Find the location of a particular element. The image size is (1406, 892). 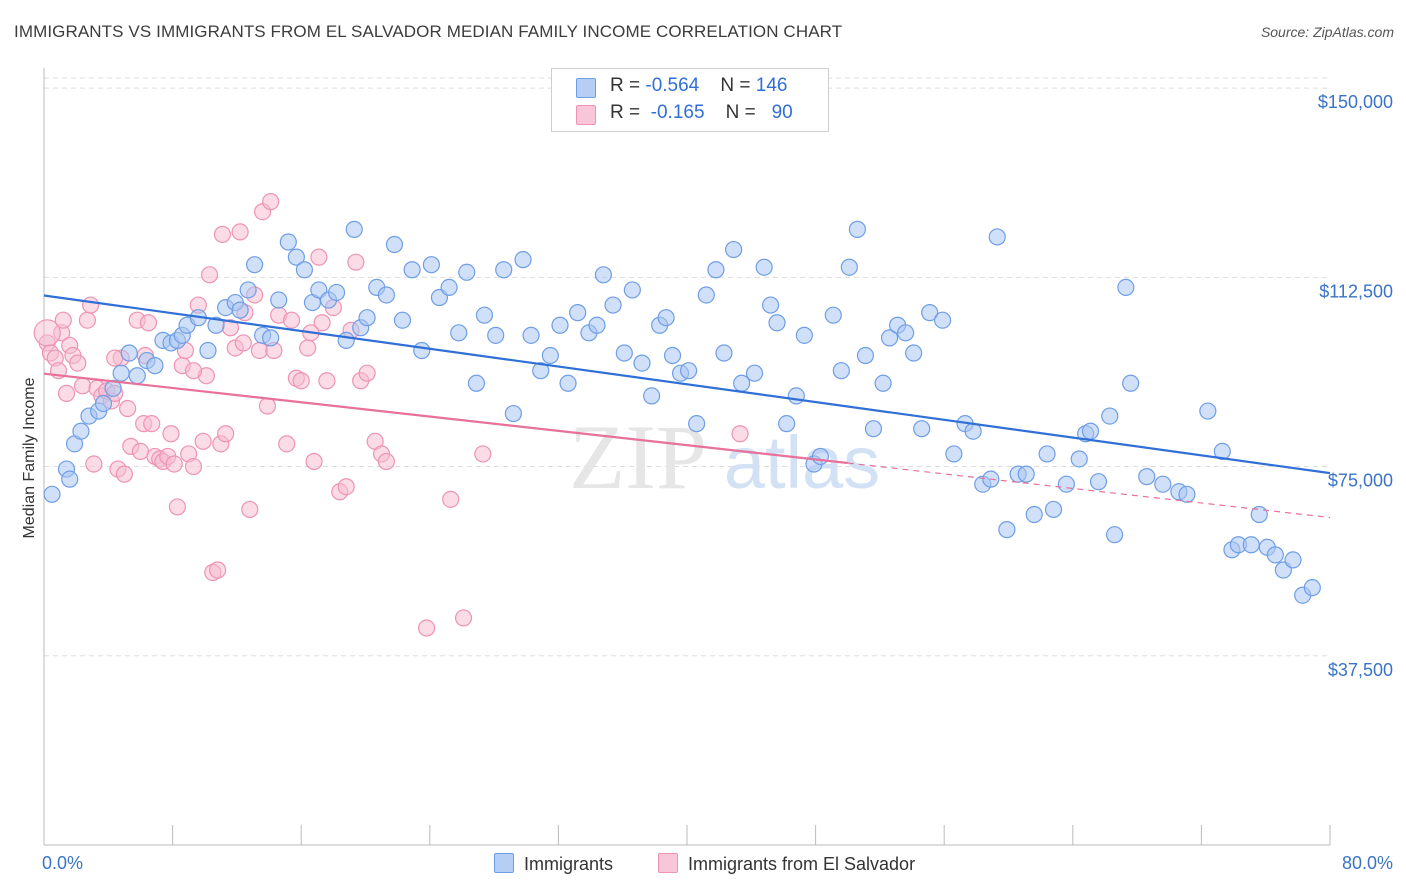

x-tick-label-min: 0.0% is located at coordinates (62, 863).